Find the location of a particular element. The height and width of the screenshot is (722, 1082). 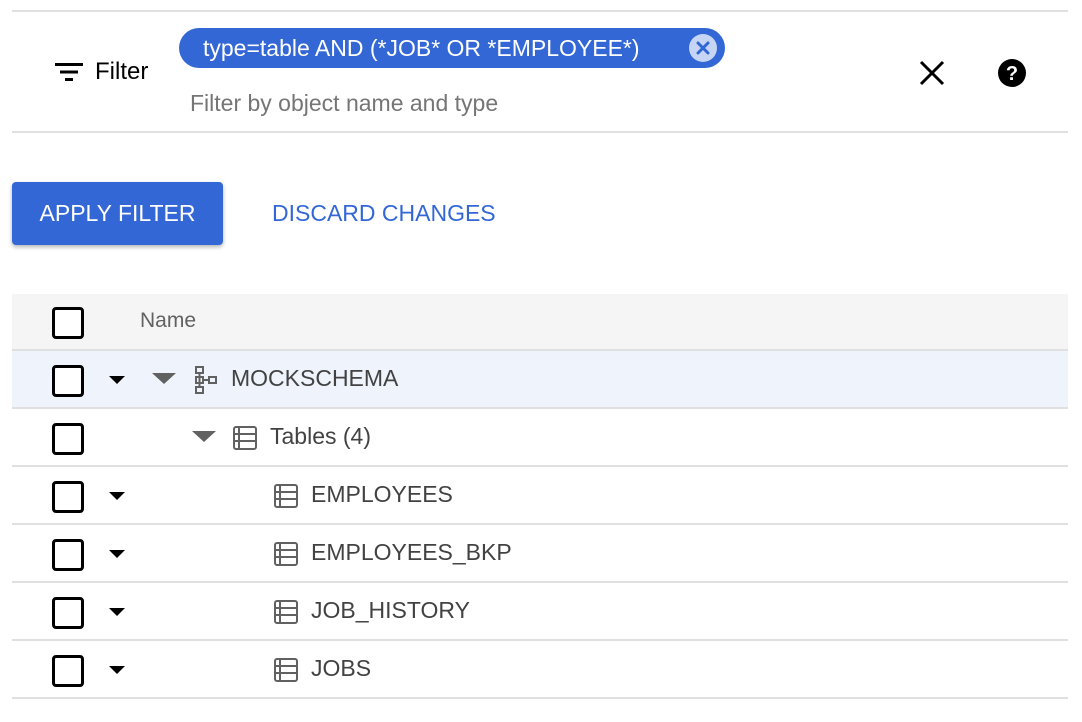

table-row: JOB_HISTORY is located at coordinates (540, 612).